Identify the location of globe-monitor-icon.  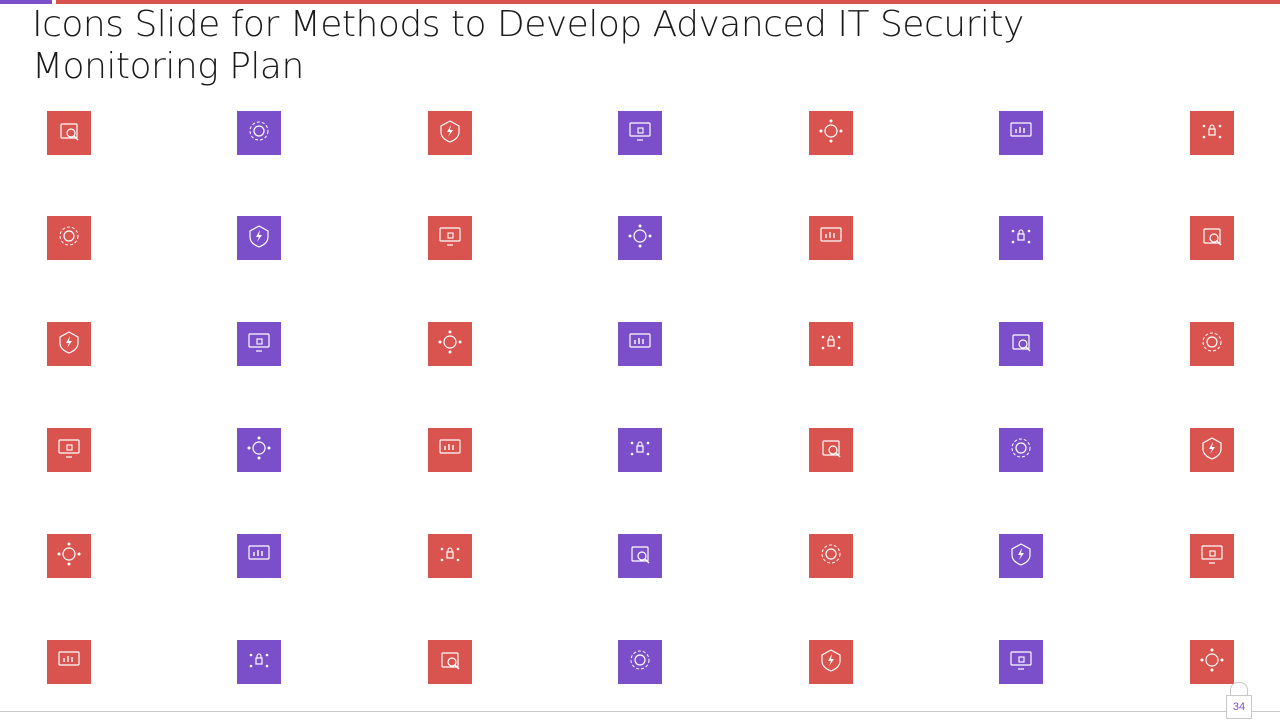
(1212, 238).